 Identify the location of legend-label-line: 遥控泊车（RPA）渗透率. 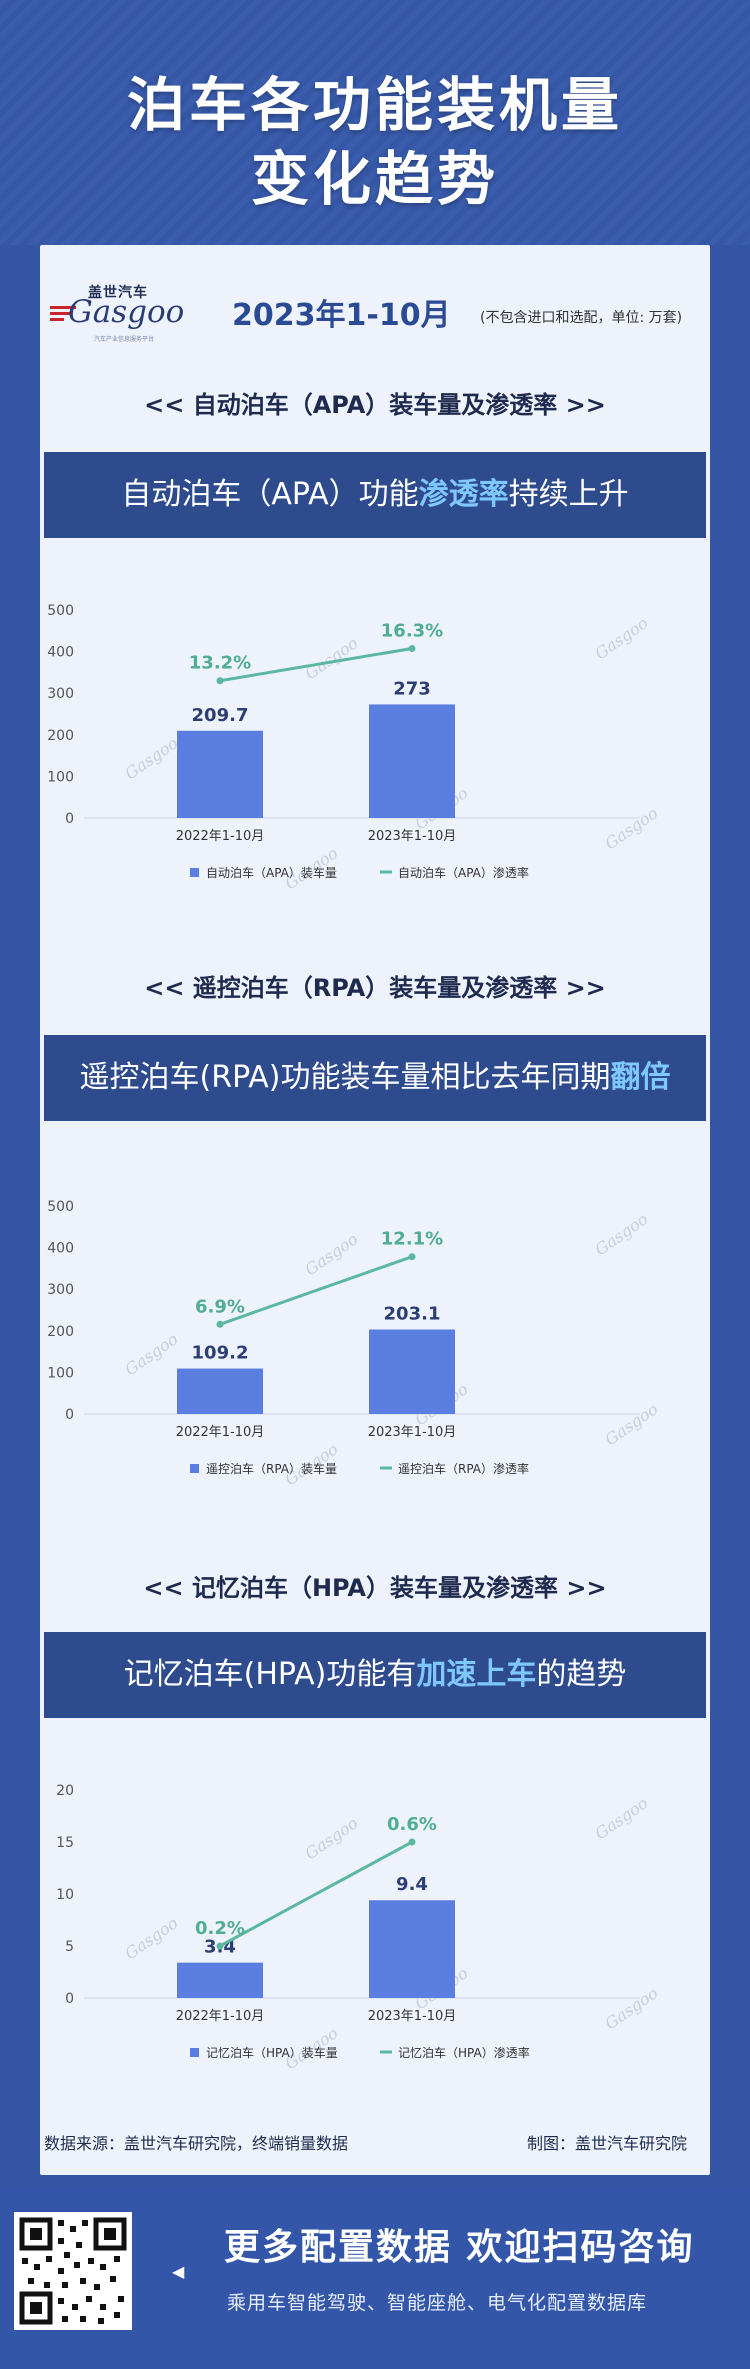
(463, 1468).